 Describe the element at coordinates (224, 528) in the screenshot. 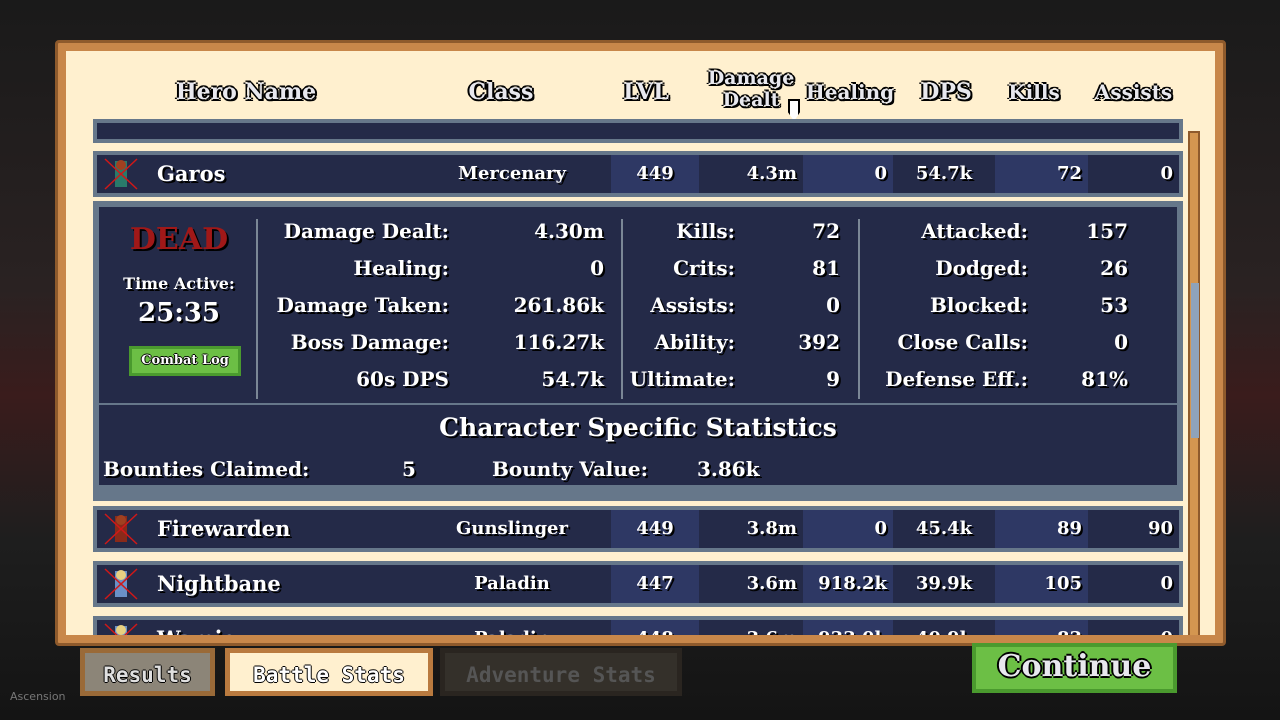

I see `cell-name: Firewarden` at that location.